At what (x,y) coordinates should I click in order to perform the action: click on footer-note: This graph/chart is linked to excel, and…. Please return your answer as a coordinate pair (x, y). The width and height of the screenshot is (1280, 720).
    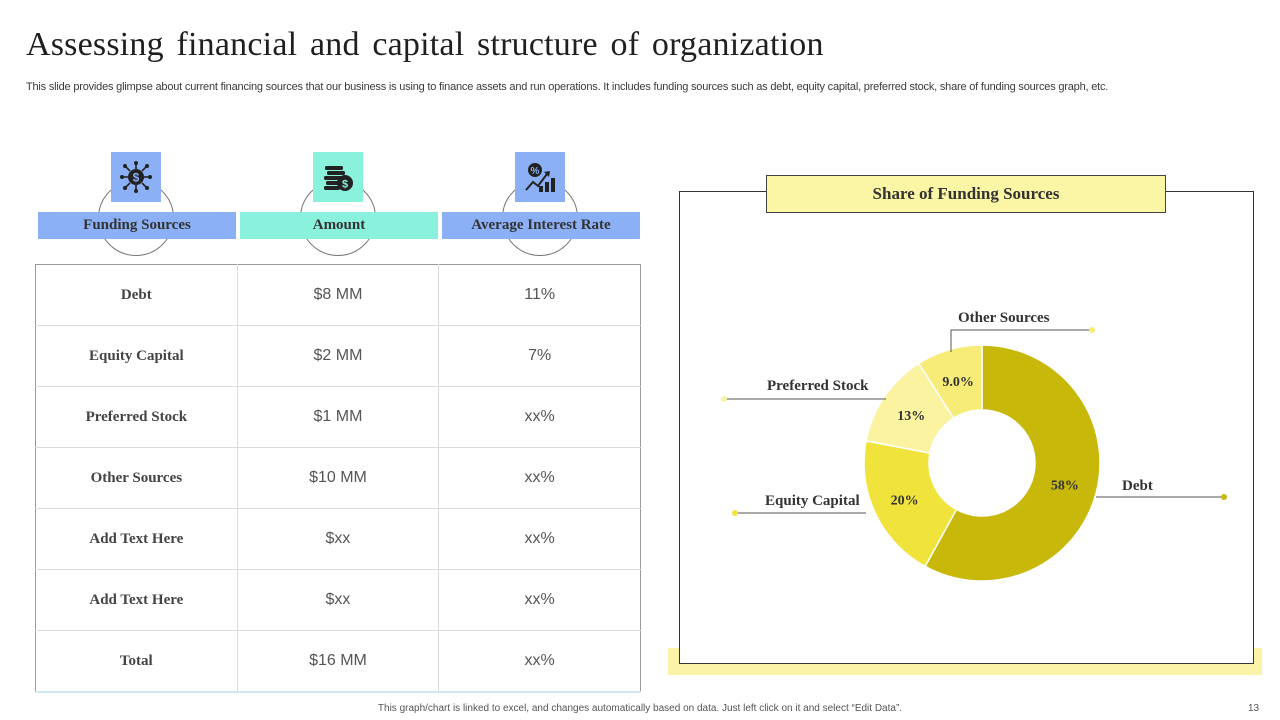
    Looking at the image, I should click on (640, 708).